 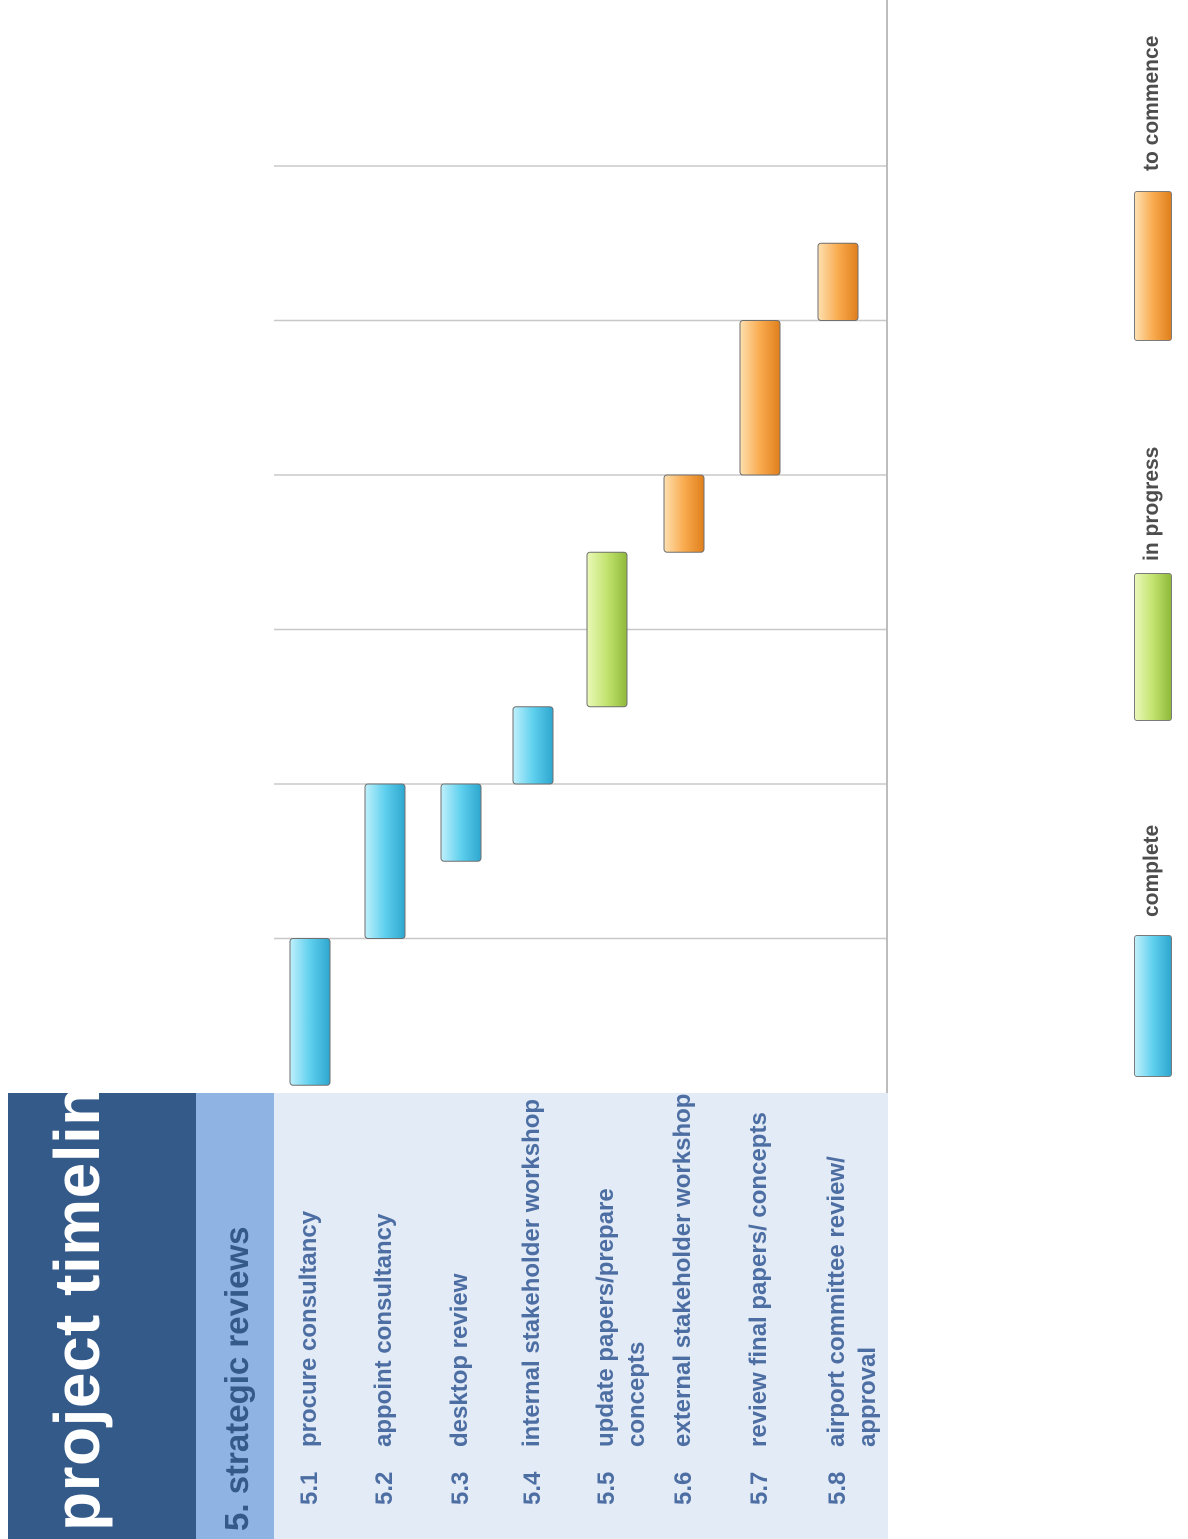 What do you see at coordinates (460, 1488) in the screenshot?
I see `task-number: 5.3` at bounding box center [460, 1488].